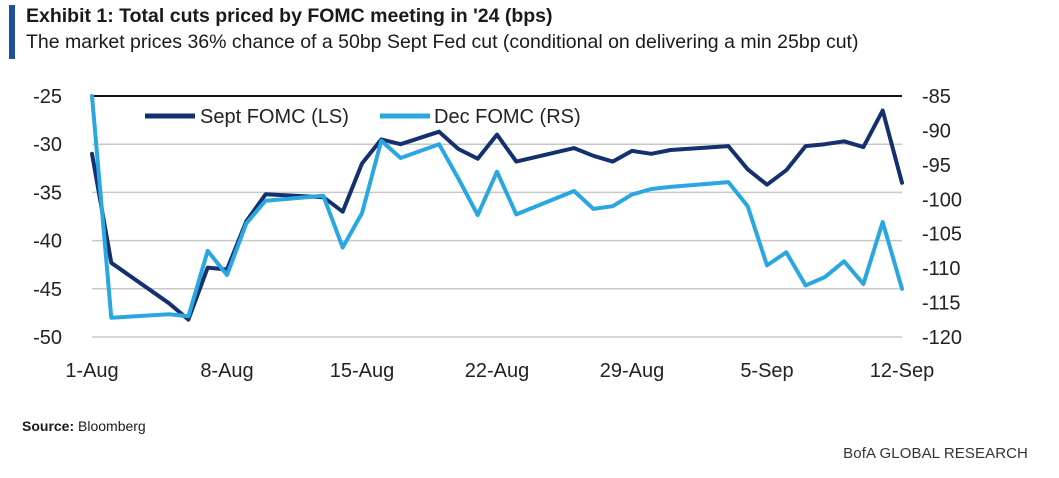 Image resolution: width=1059 pixels, height=478 pixels. Describe the element at coordinates (47, 193) in the screenshot. I see `y-left-tick-label: -35` at that location.